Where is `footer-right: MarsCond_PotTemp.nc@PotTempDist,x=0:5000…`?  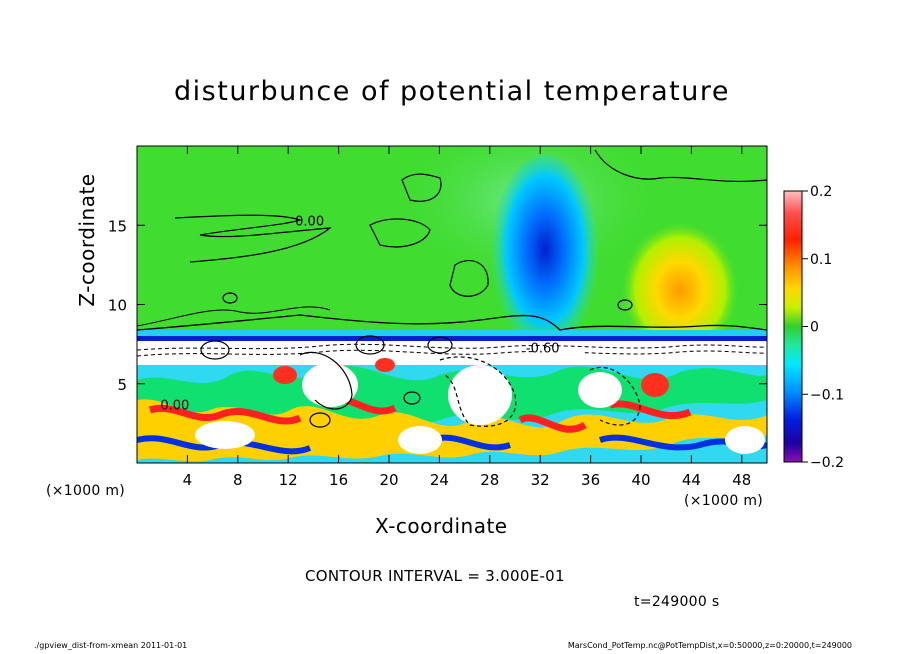 footer-right: MarsCond_PotTemp.nc@PotTempDist,x=0:5000… is located at coordinates (709, 645).